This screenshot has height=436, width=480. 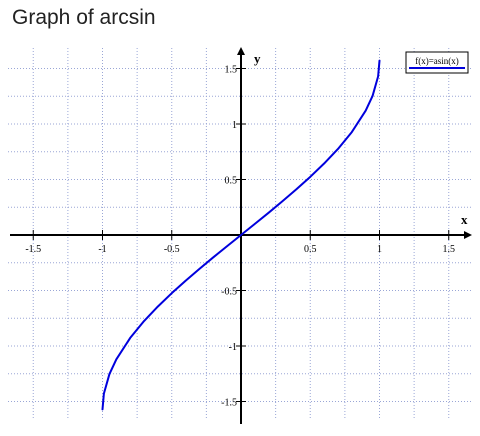 What do you see at coordinates (33, 249) in the screenshot?
I see `x-tick-label: -1.5` at bounding box center [33, 249].